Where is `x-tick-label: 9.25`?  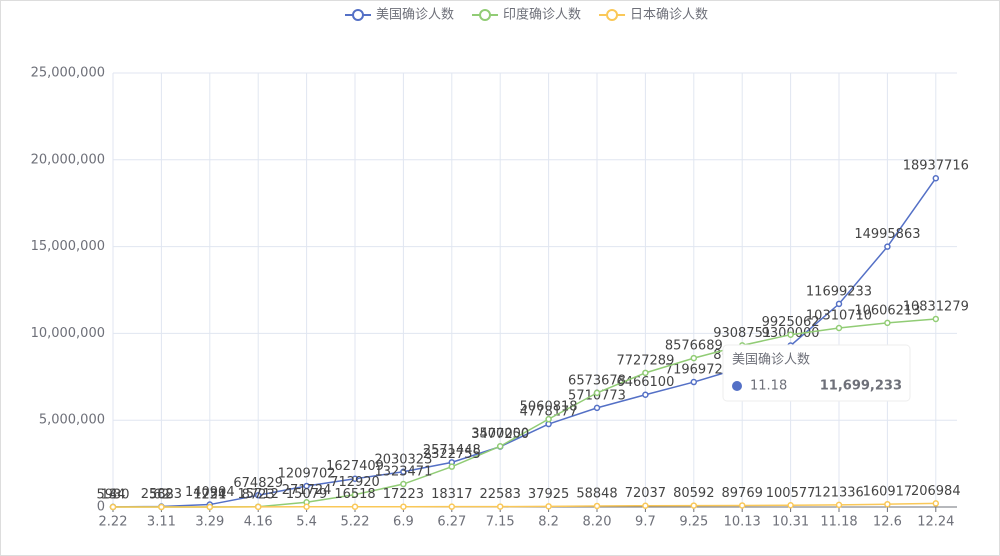
x-tick-label: 9.25 is located at coordinates (693, 522).